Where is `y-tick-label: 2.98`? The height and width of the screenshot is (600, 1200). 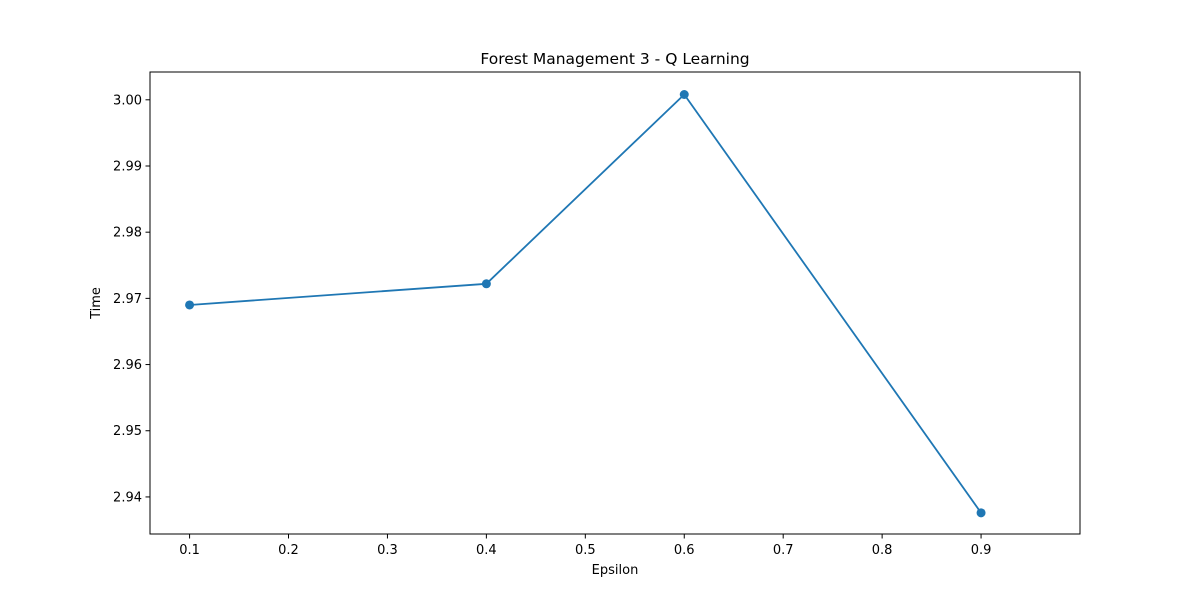
y-tick-label: 2.98 is located at coordinates (127, 233).